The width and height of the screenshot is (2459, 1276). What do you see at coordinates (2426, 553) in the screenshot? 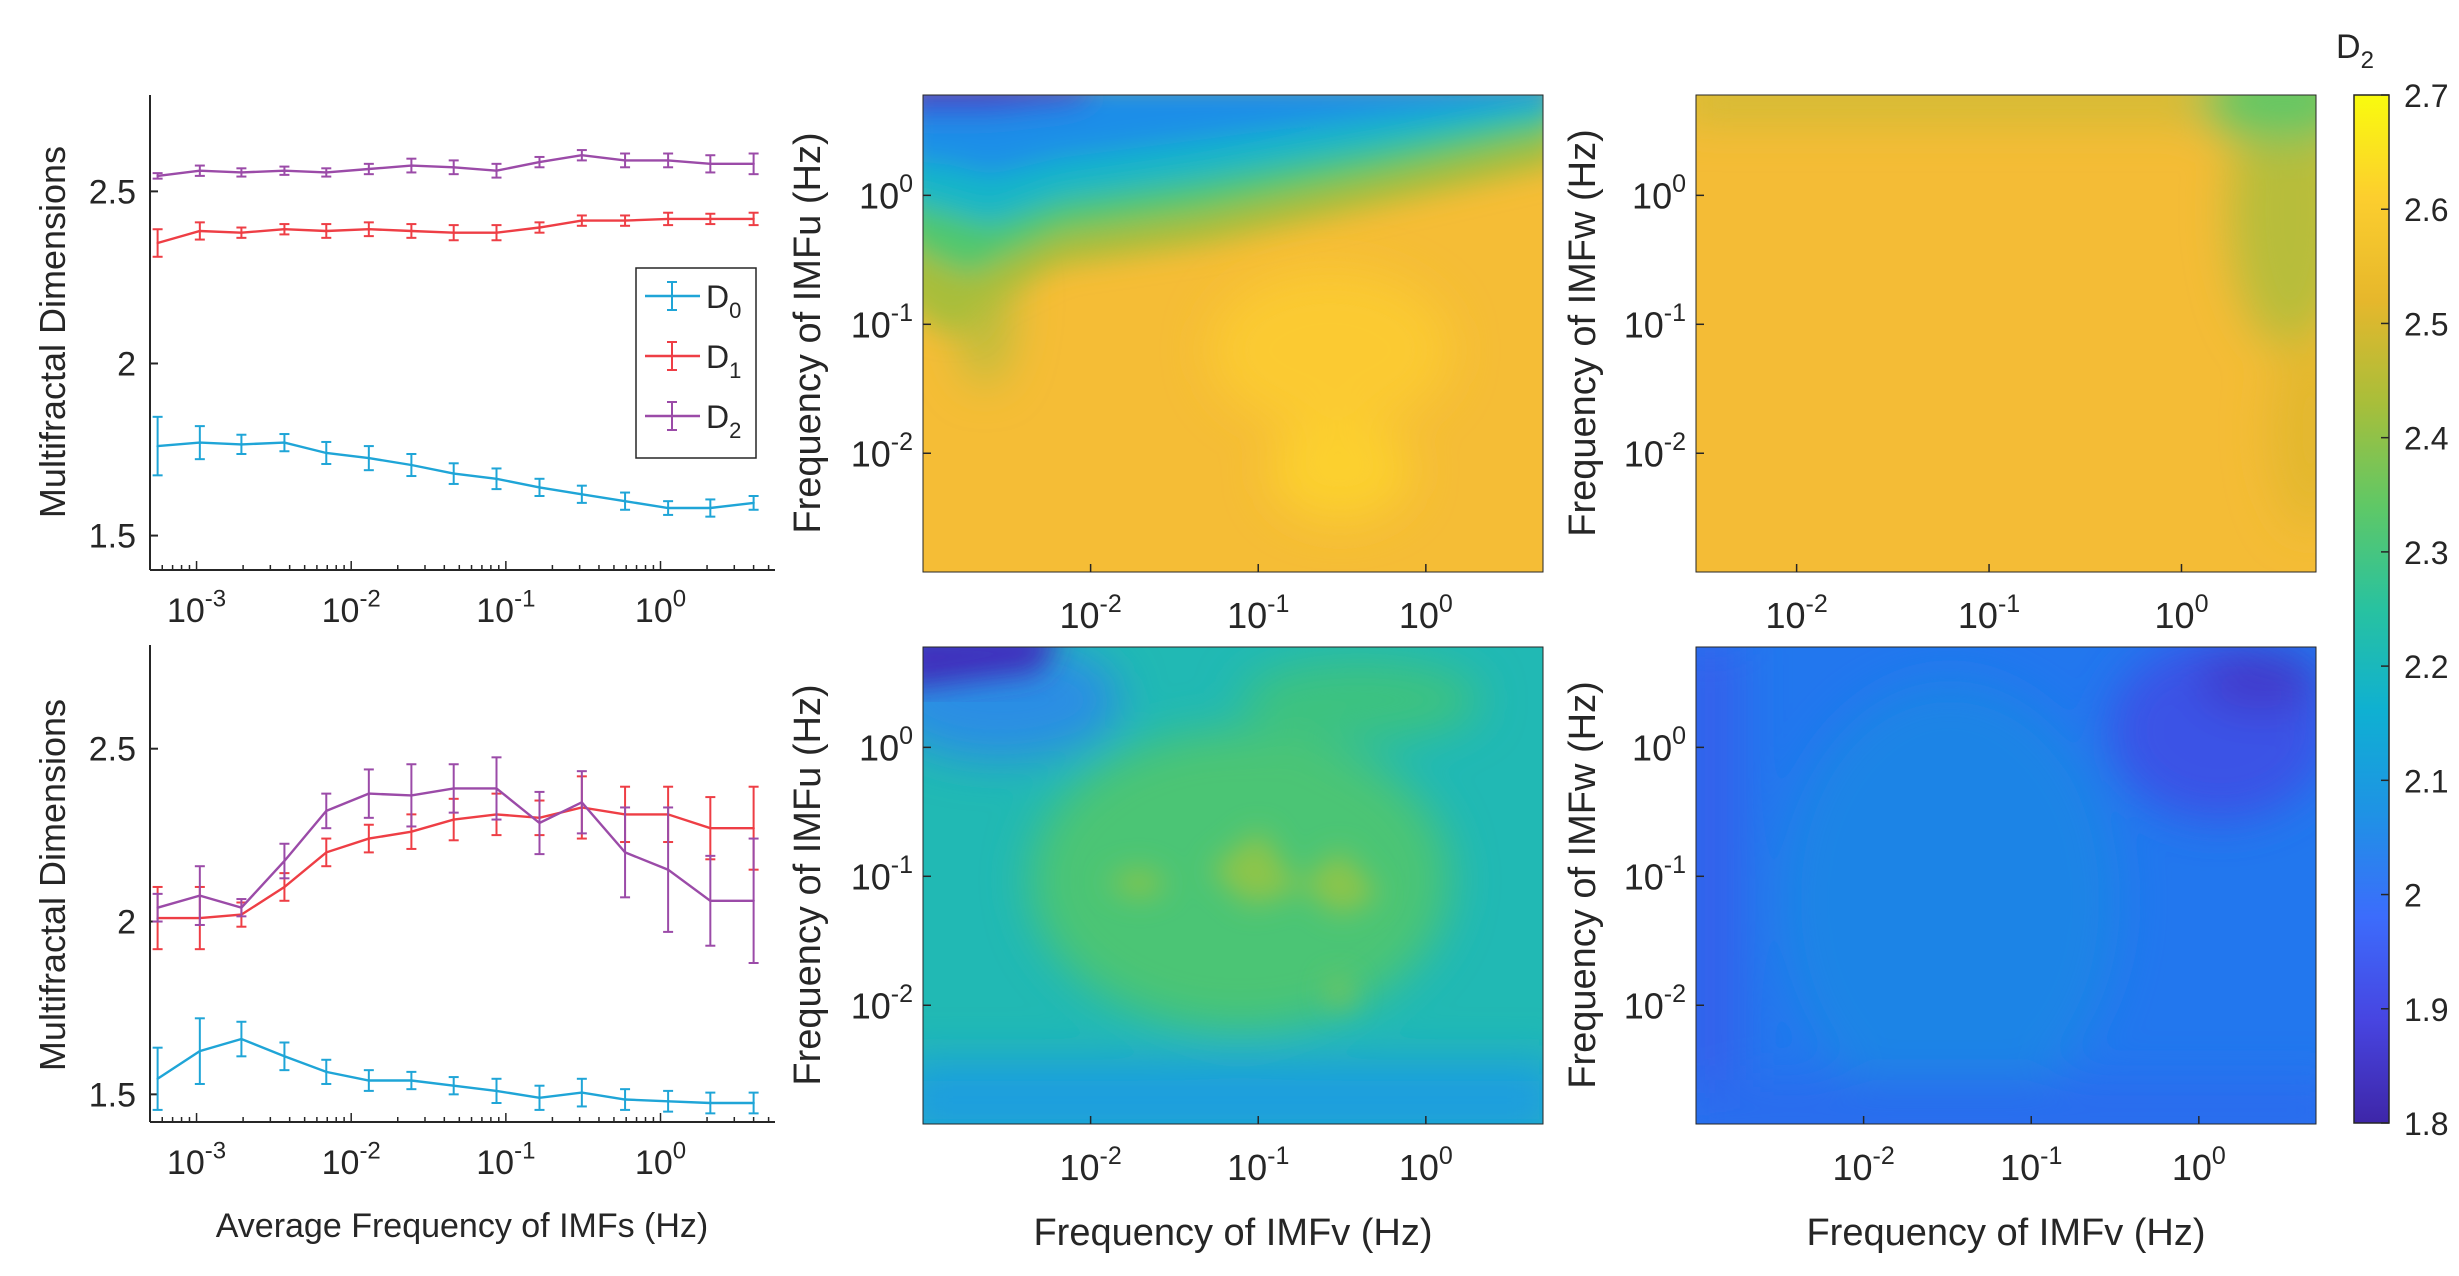
I see `colorbar-tick-label: 2.3` at bounding box center [2426, 553].